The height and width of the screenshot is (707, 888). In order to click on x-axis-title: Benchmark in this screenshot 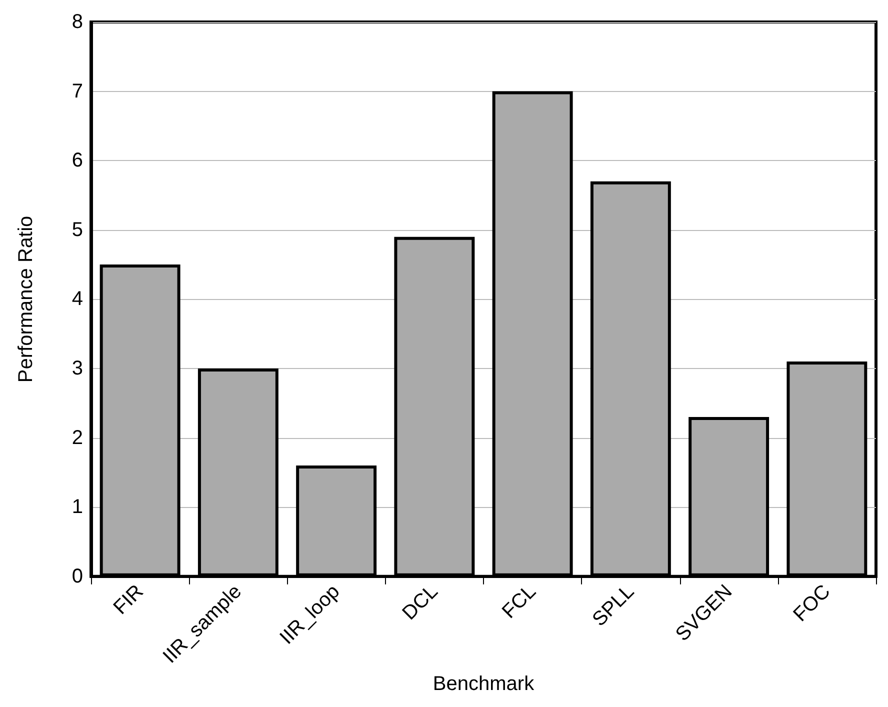, I will do `click(484, 684)`.